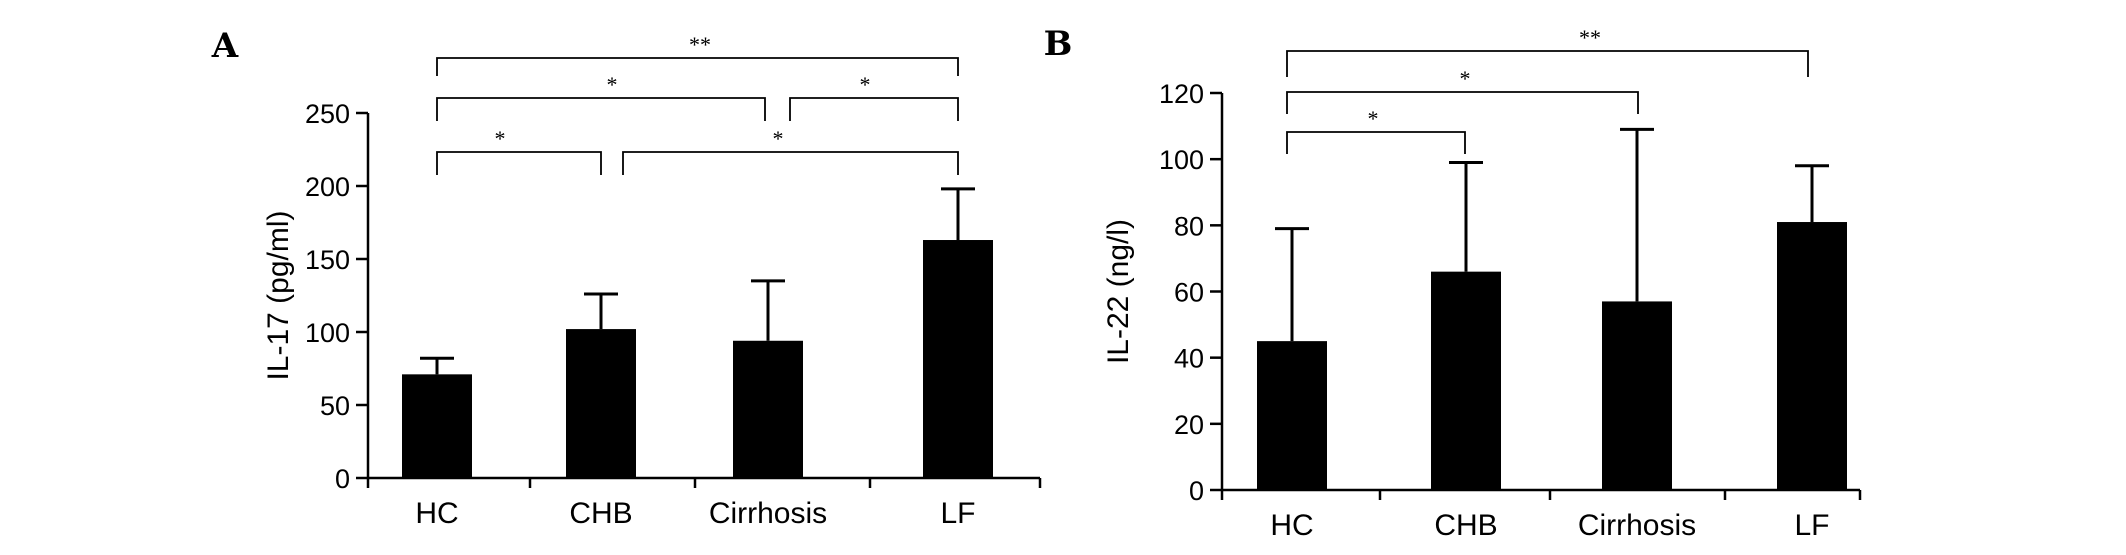  What do you see at coordinates (327, 187) in the screenshot?
I see `y-tick-label: 200` at bounding box center [327, 187].